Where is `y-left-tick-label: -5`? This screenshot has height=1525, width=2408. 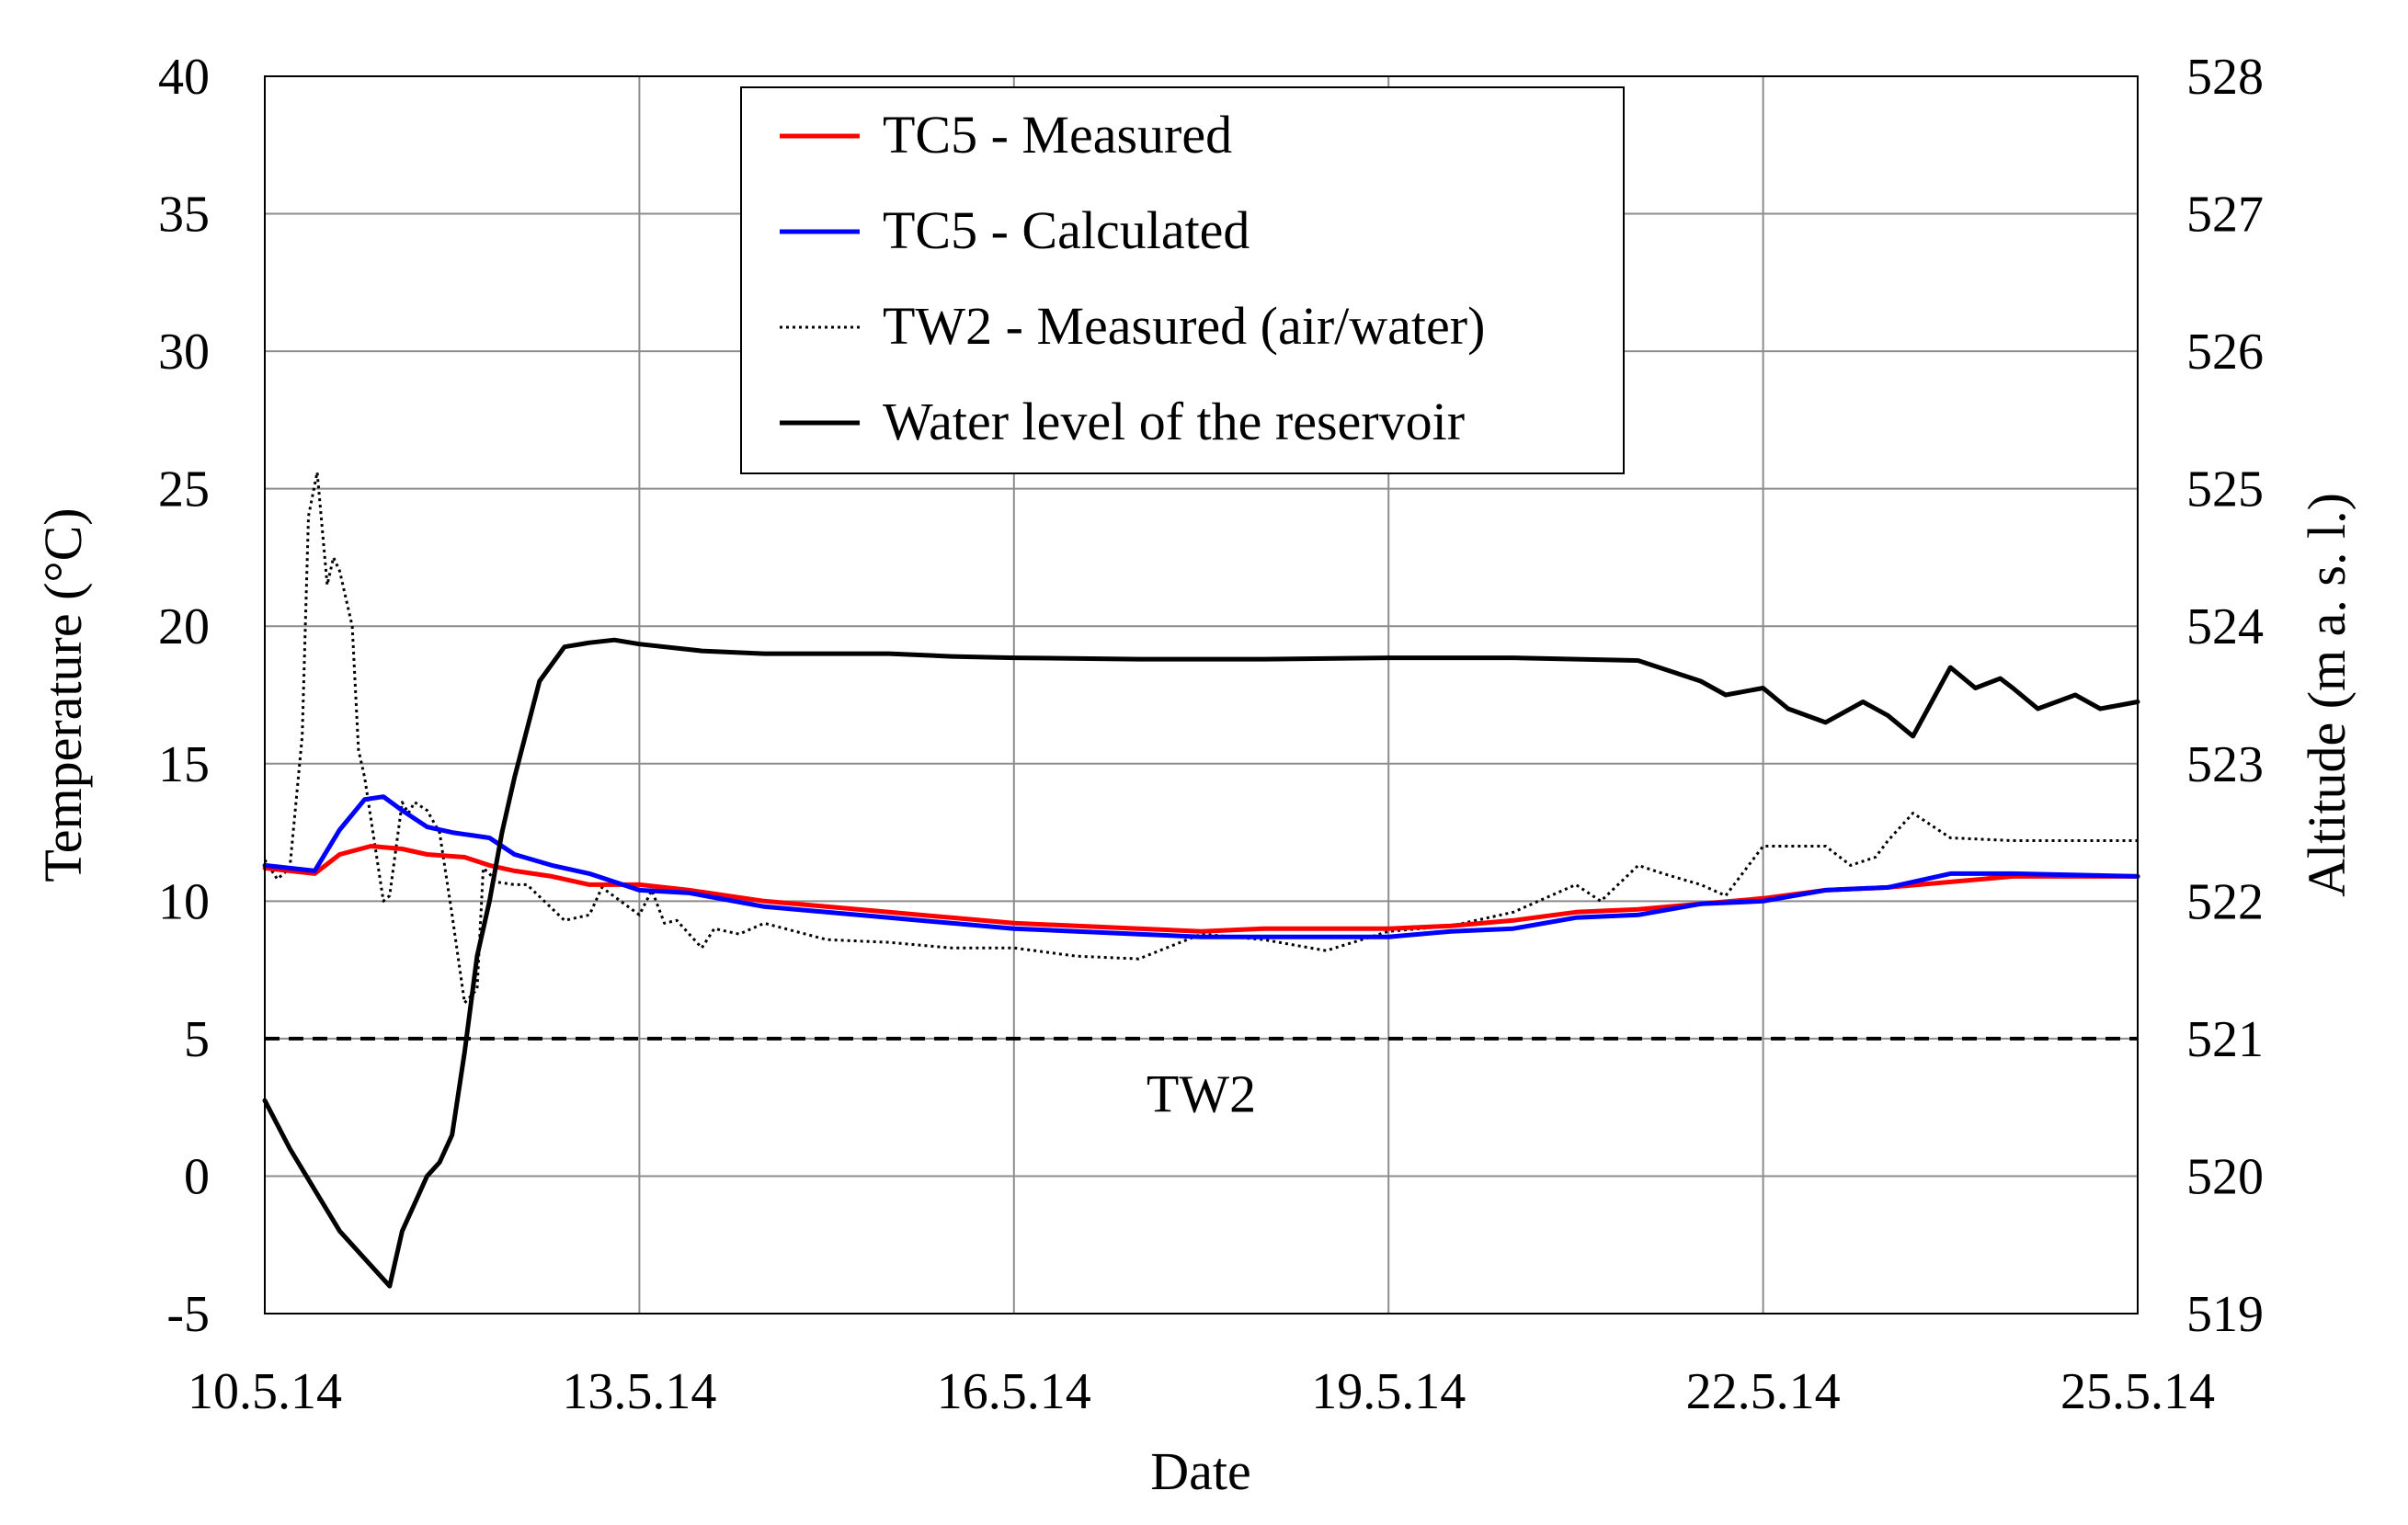
y-left-tick-label: -5 is located at coordinates (188, 1314).